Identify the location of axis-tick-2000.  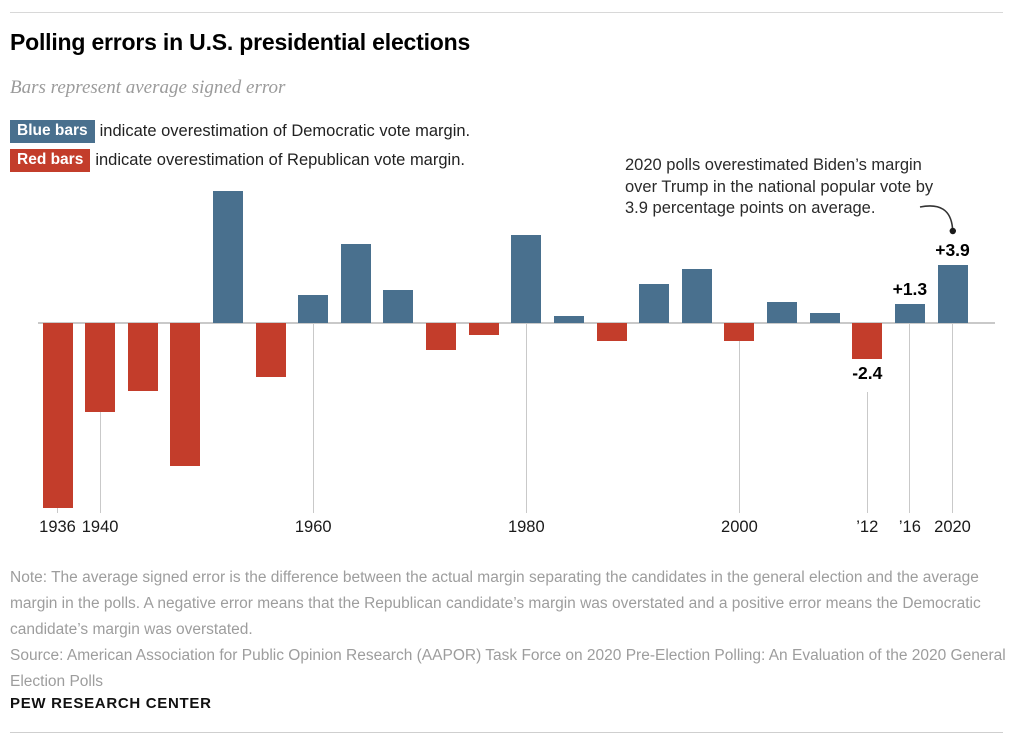
(739, 418).